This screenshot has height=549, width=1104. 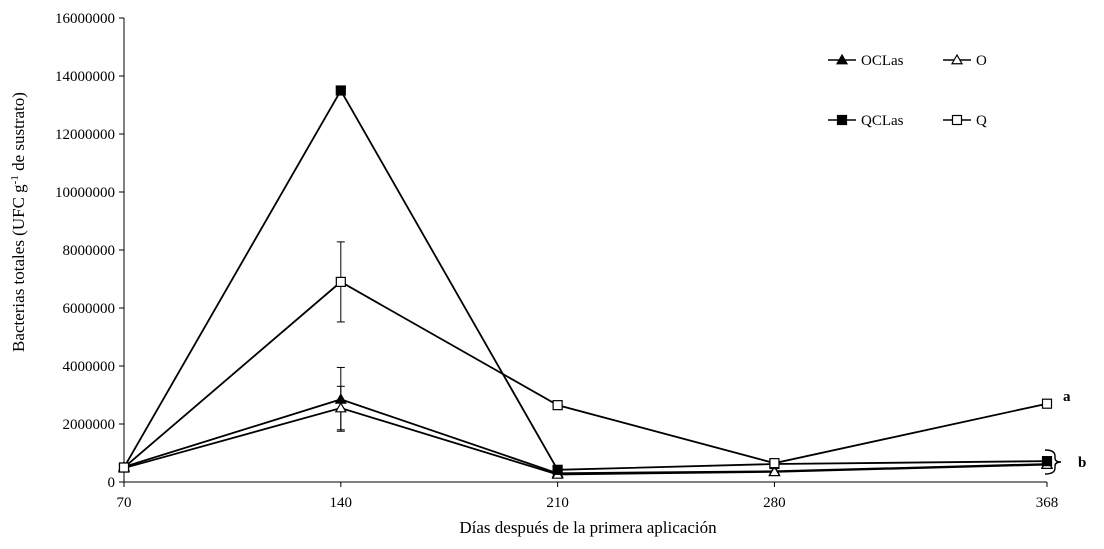 What do you see at coordinates (85, 77) in the screenshot?
I see `y-tick-label: 14000000` at bounding box center [85, 77].